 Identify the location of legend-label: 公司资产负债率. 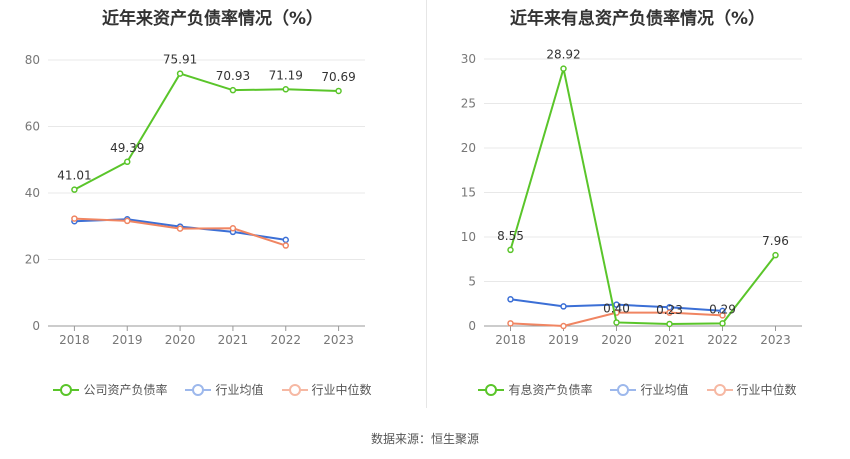
(125, 390).